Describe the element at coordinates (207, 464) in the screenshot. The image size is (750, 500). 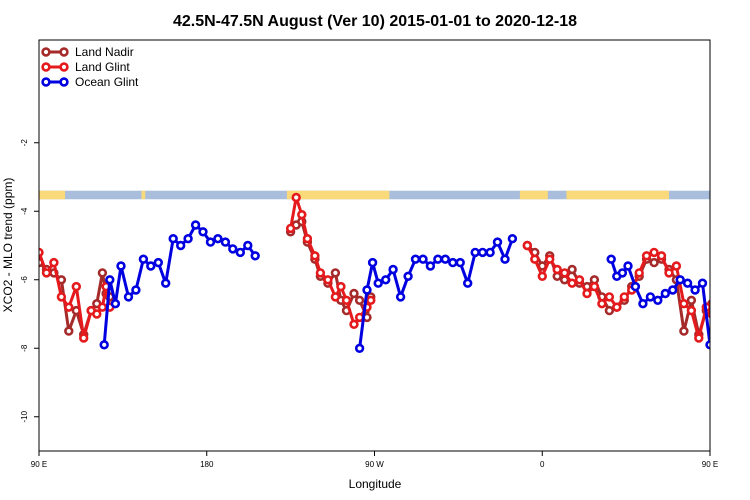
I see `x-tick-label: 180` at that location.